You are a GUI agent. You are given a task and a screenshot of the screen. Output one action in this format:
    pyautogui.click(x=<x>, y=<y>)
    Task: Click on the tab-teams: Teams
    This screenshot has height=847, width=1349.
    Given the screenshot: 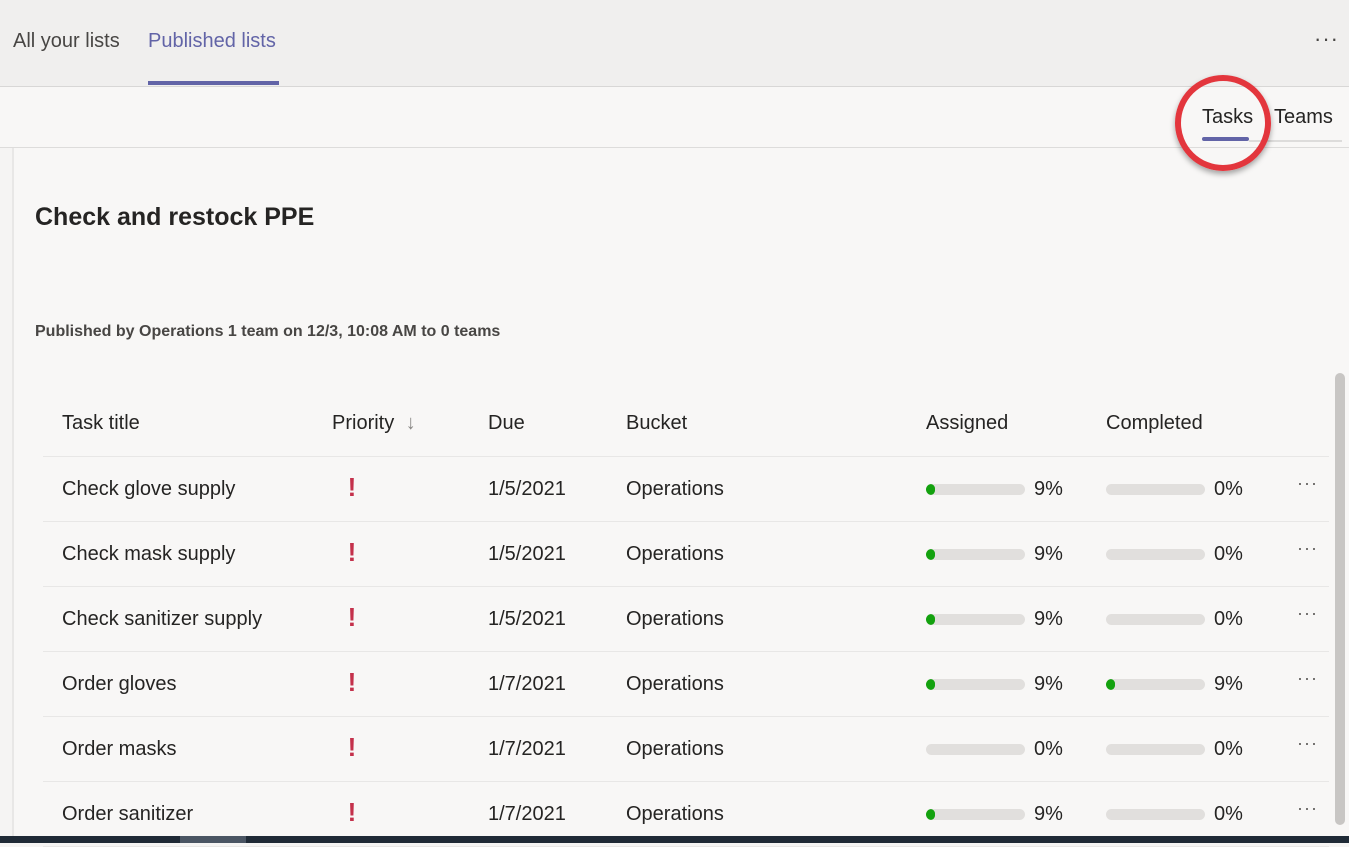 What is the action you would take?
    pyautogui.click(x=1303, y=117)
    